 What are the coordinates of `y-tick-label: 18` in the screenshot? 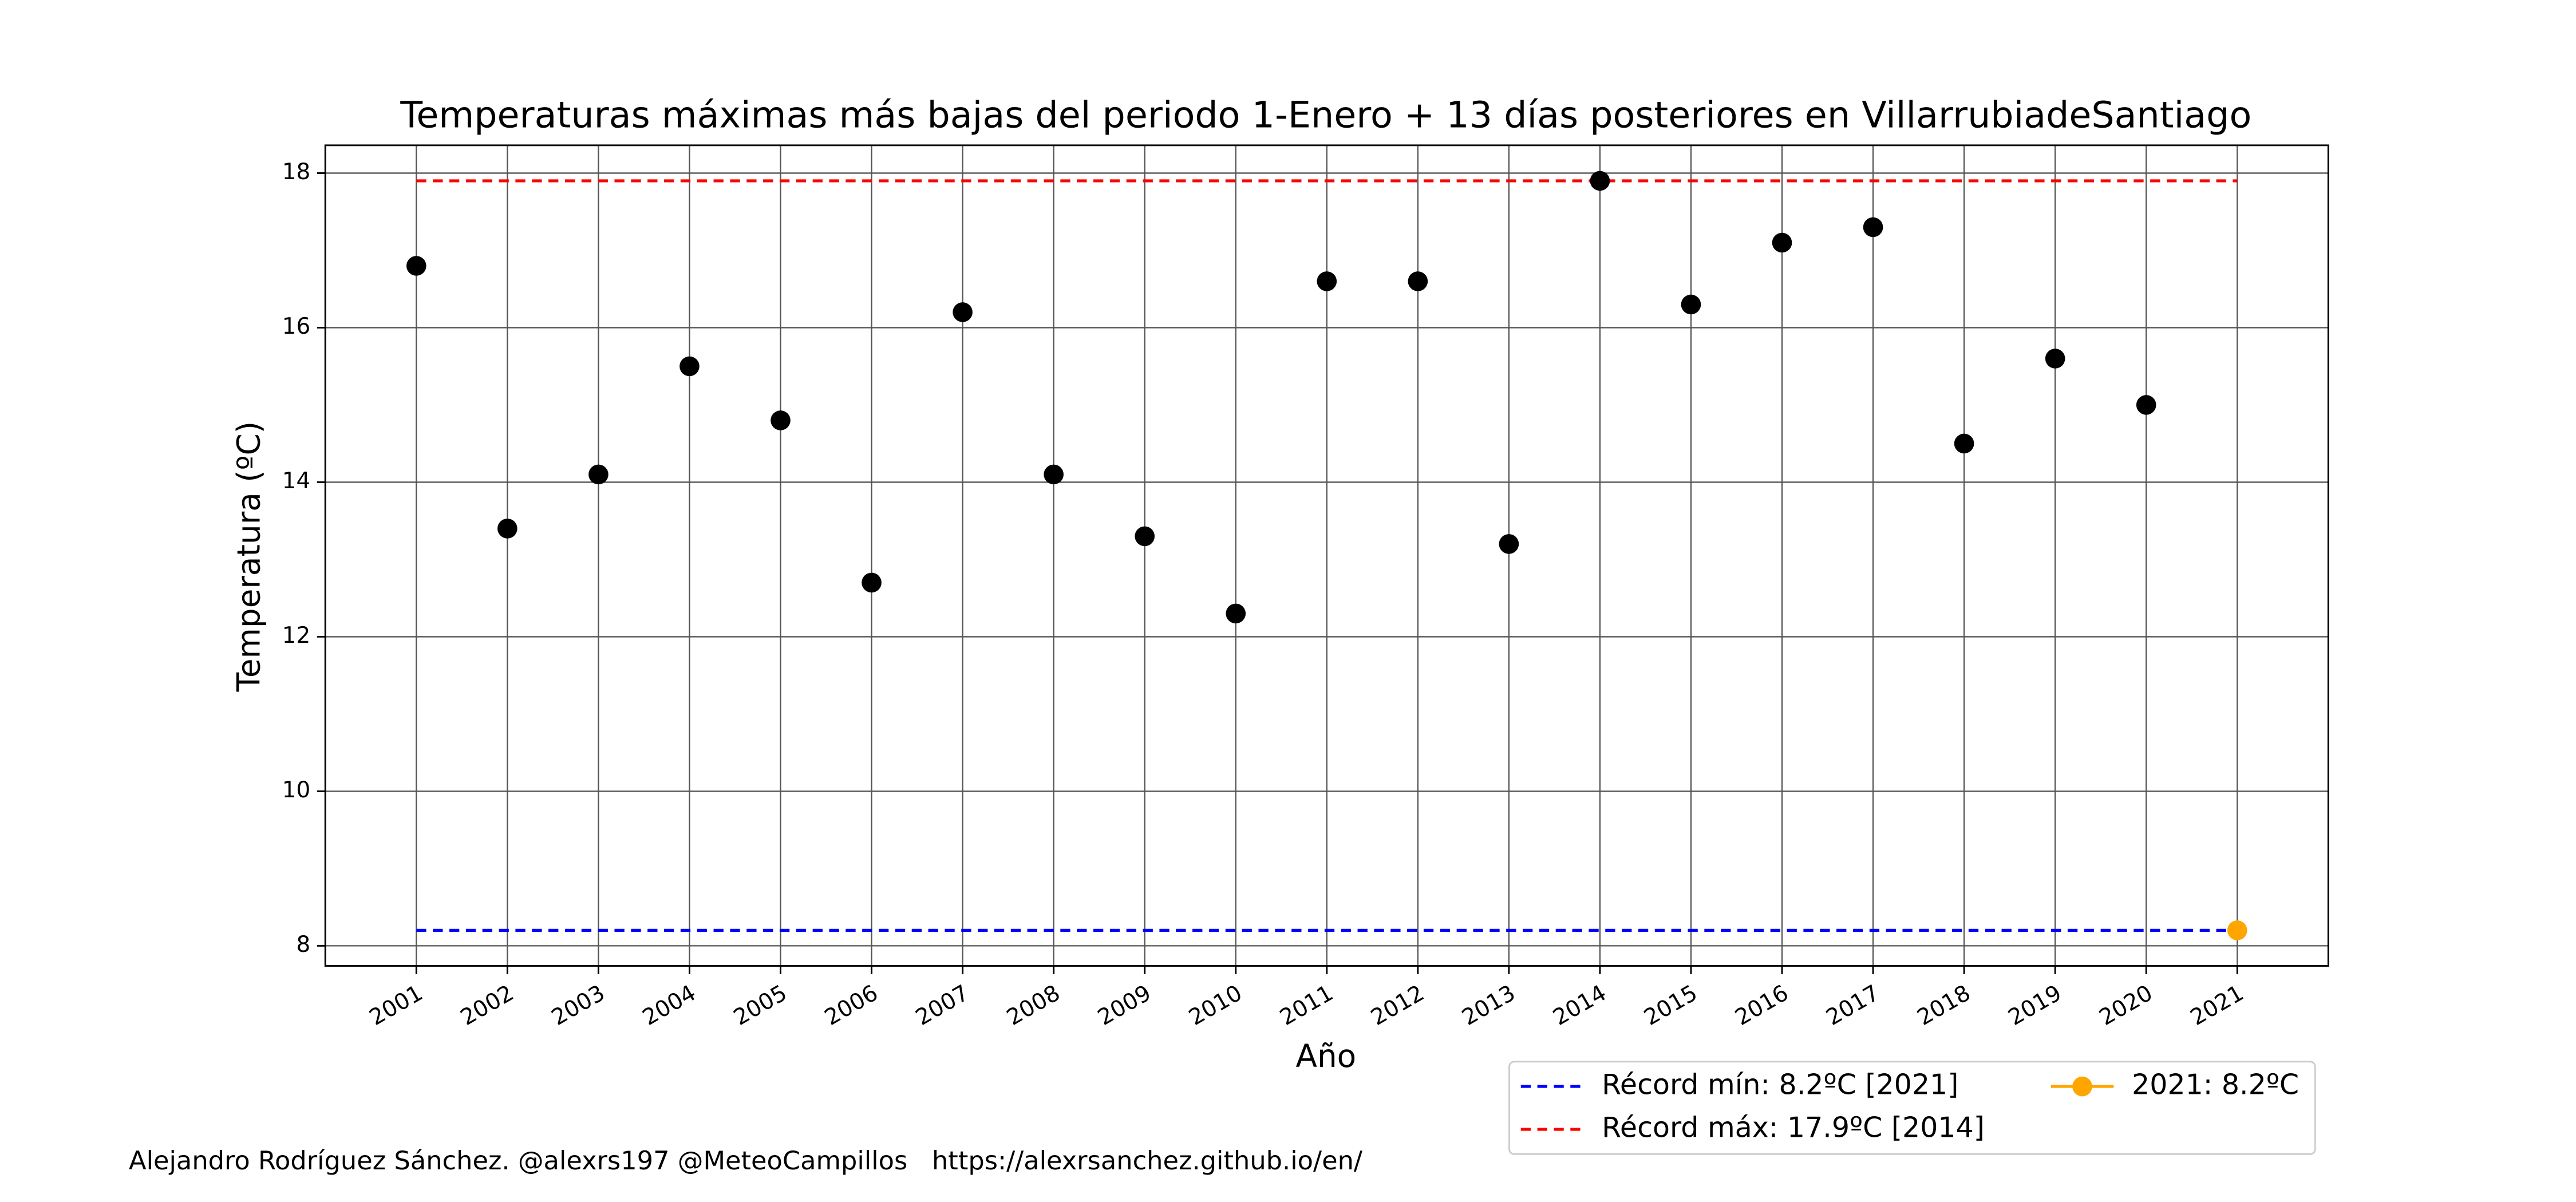 It's located at (296, 172).